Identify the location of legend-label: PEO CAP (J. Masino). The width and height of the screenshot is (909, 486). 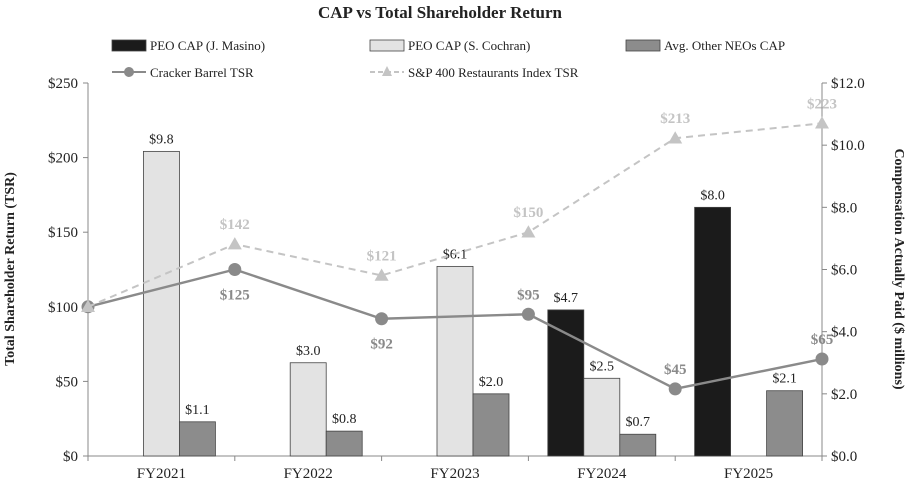
(207, 45).